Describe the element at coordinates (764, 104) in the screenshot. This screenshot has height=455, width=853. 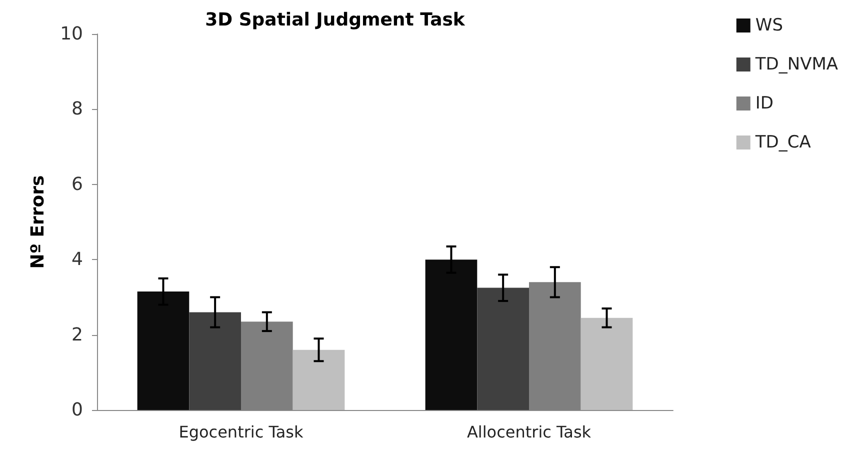
I see `legend-label: ID` at that location.